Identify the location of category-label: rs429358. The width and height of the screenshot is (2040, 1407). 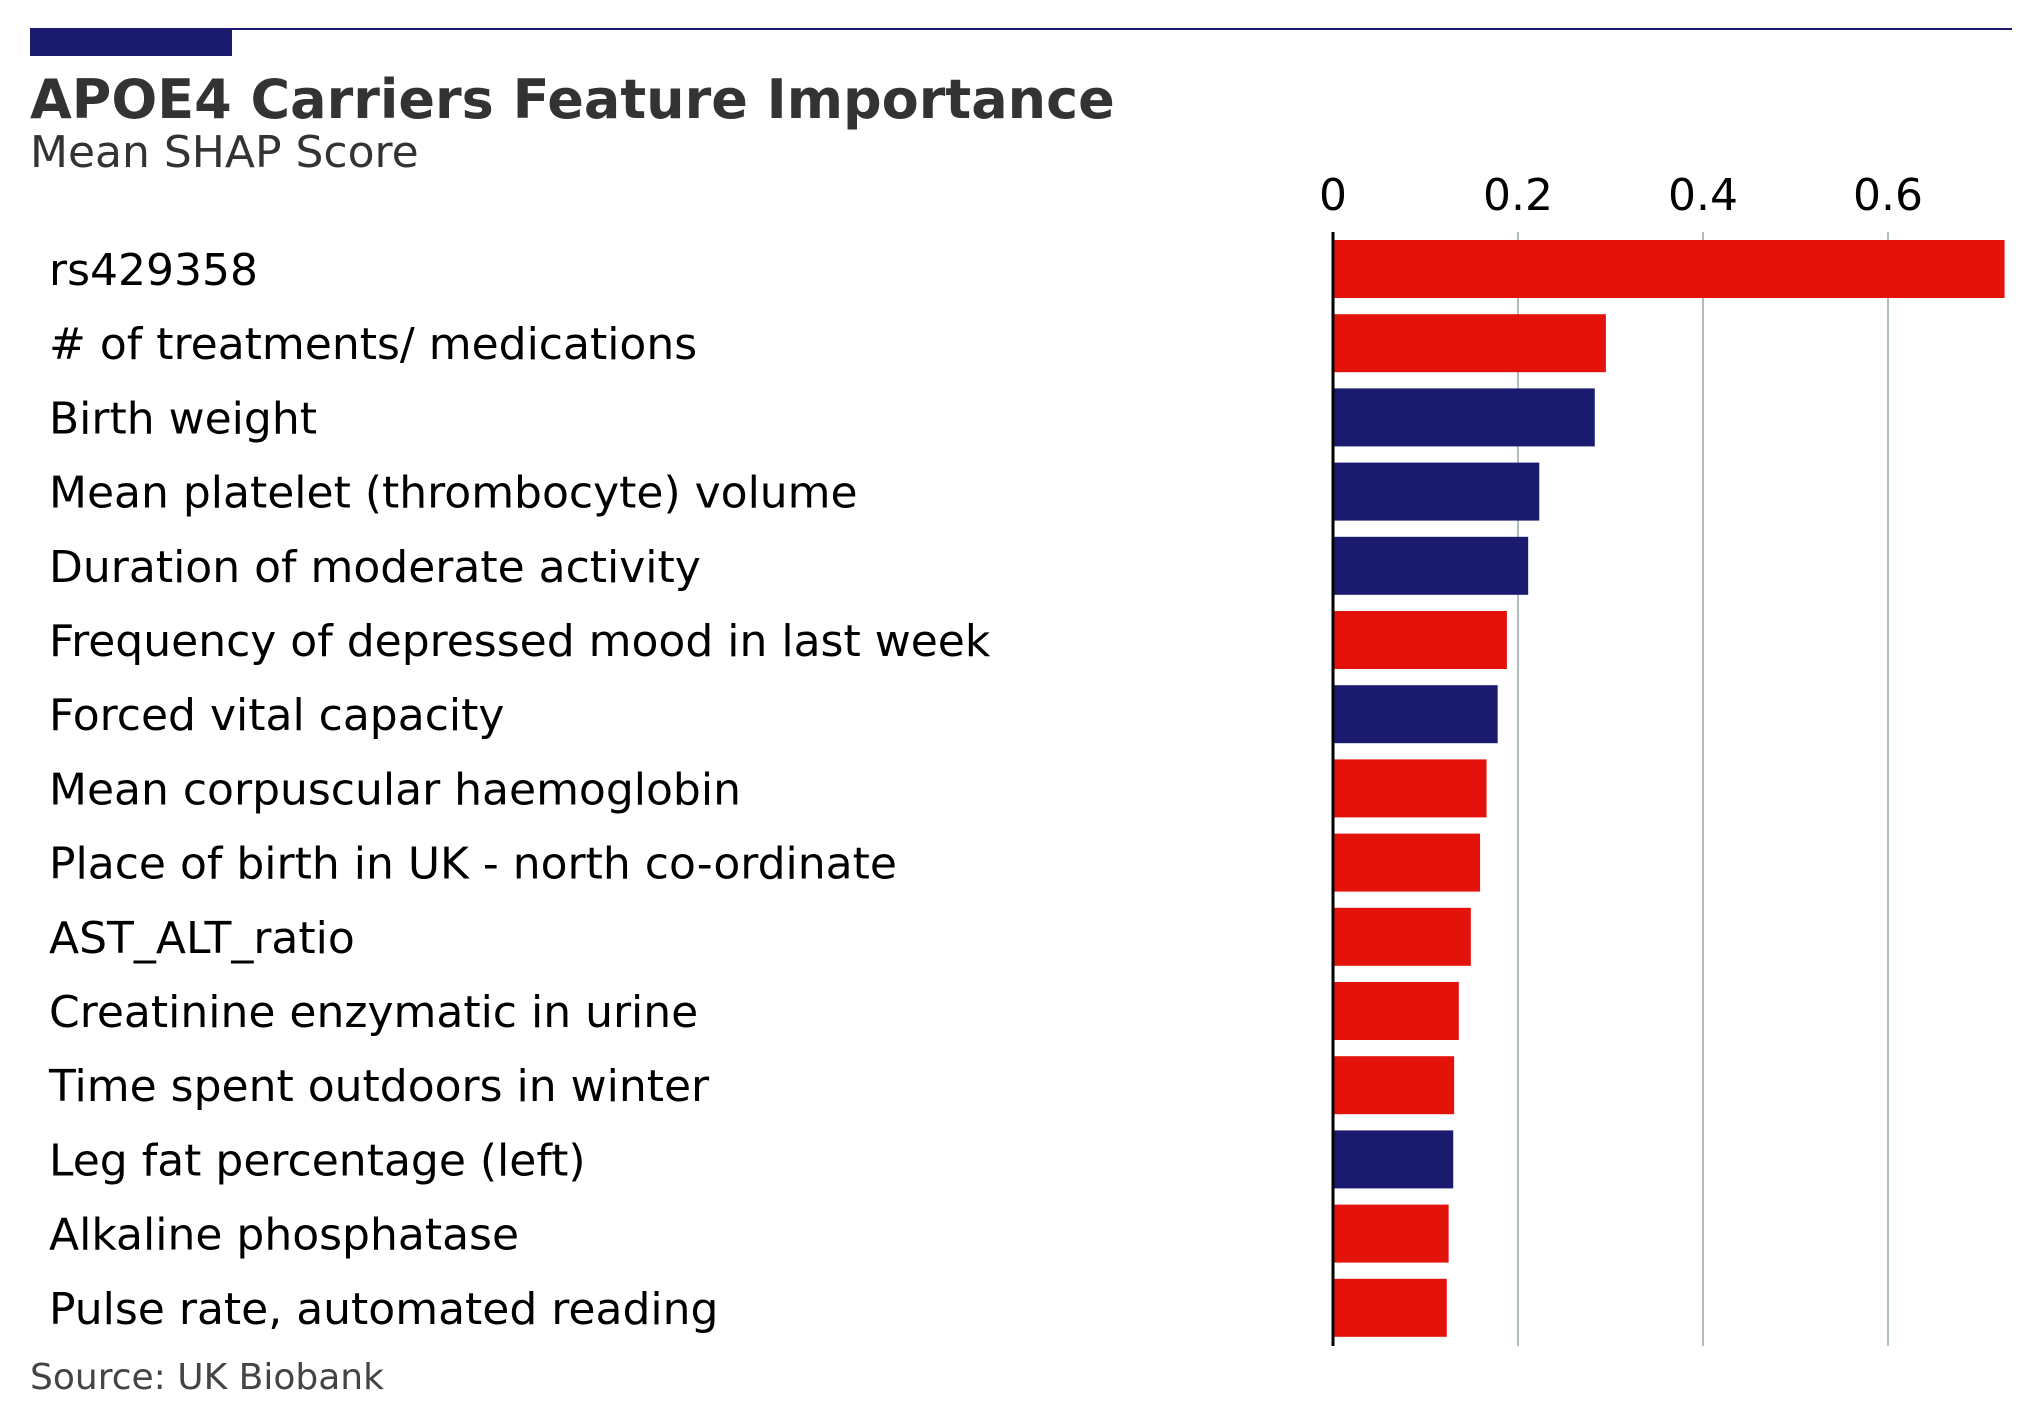
(153, 270).